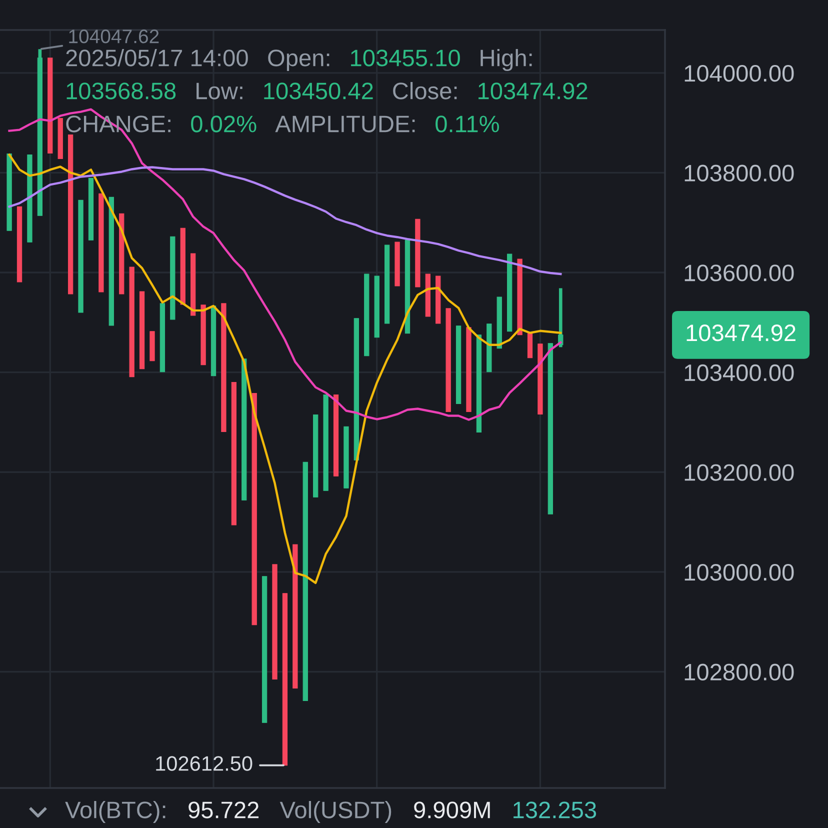 This screenshot has height=828, width=828. What do you see at coordinates (467, 124) in the screenshot?
I see `annotation: 0.11%` at bounding box center [467, 124].